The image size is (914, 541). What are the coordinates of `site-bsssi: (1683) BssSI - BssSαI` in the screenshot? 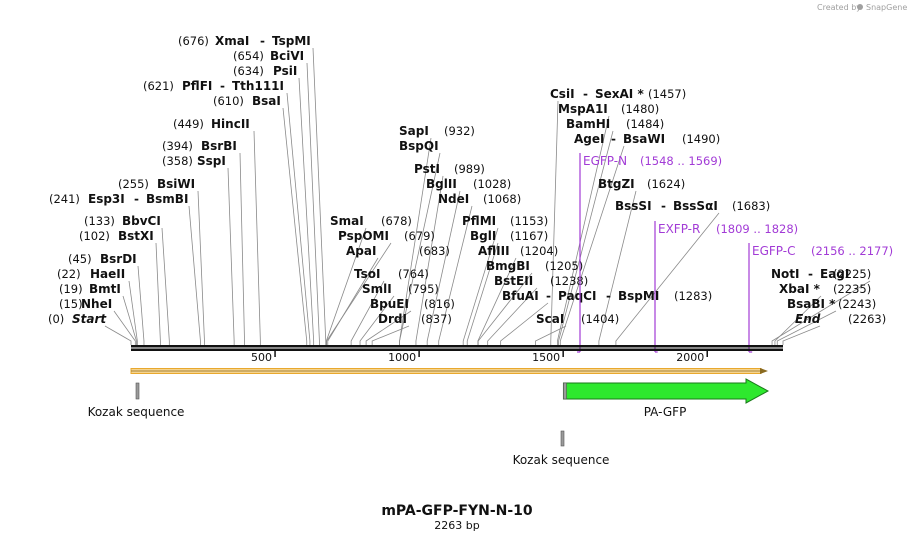 It's located at (692, 206).